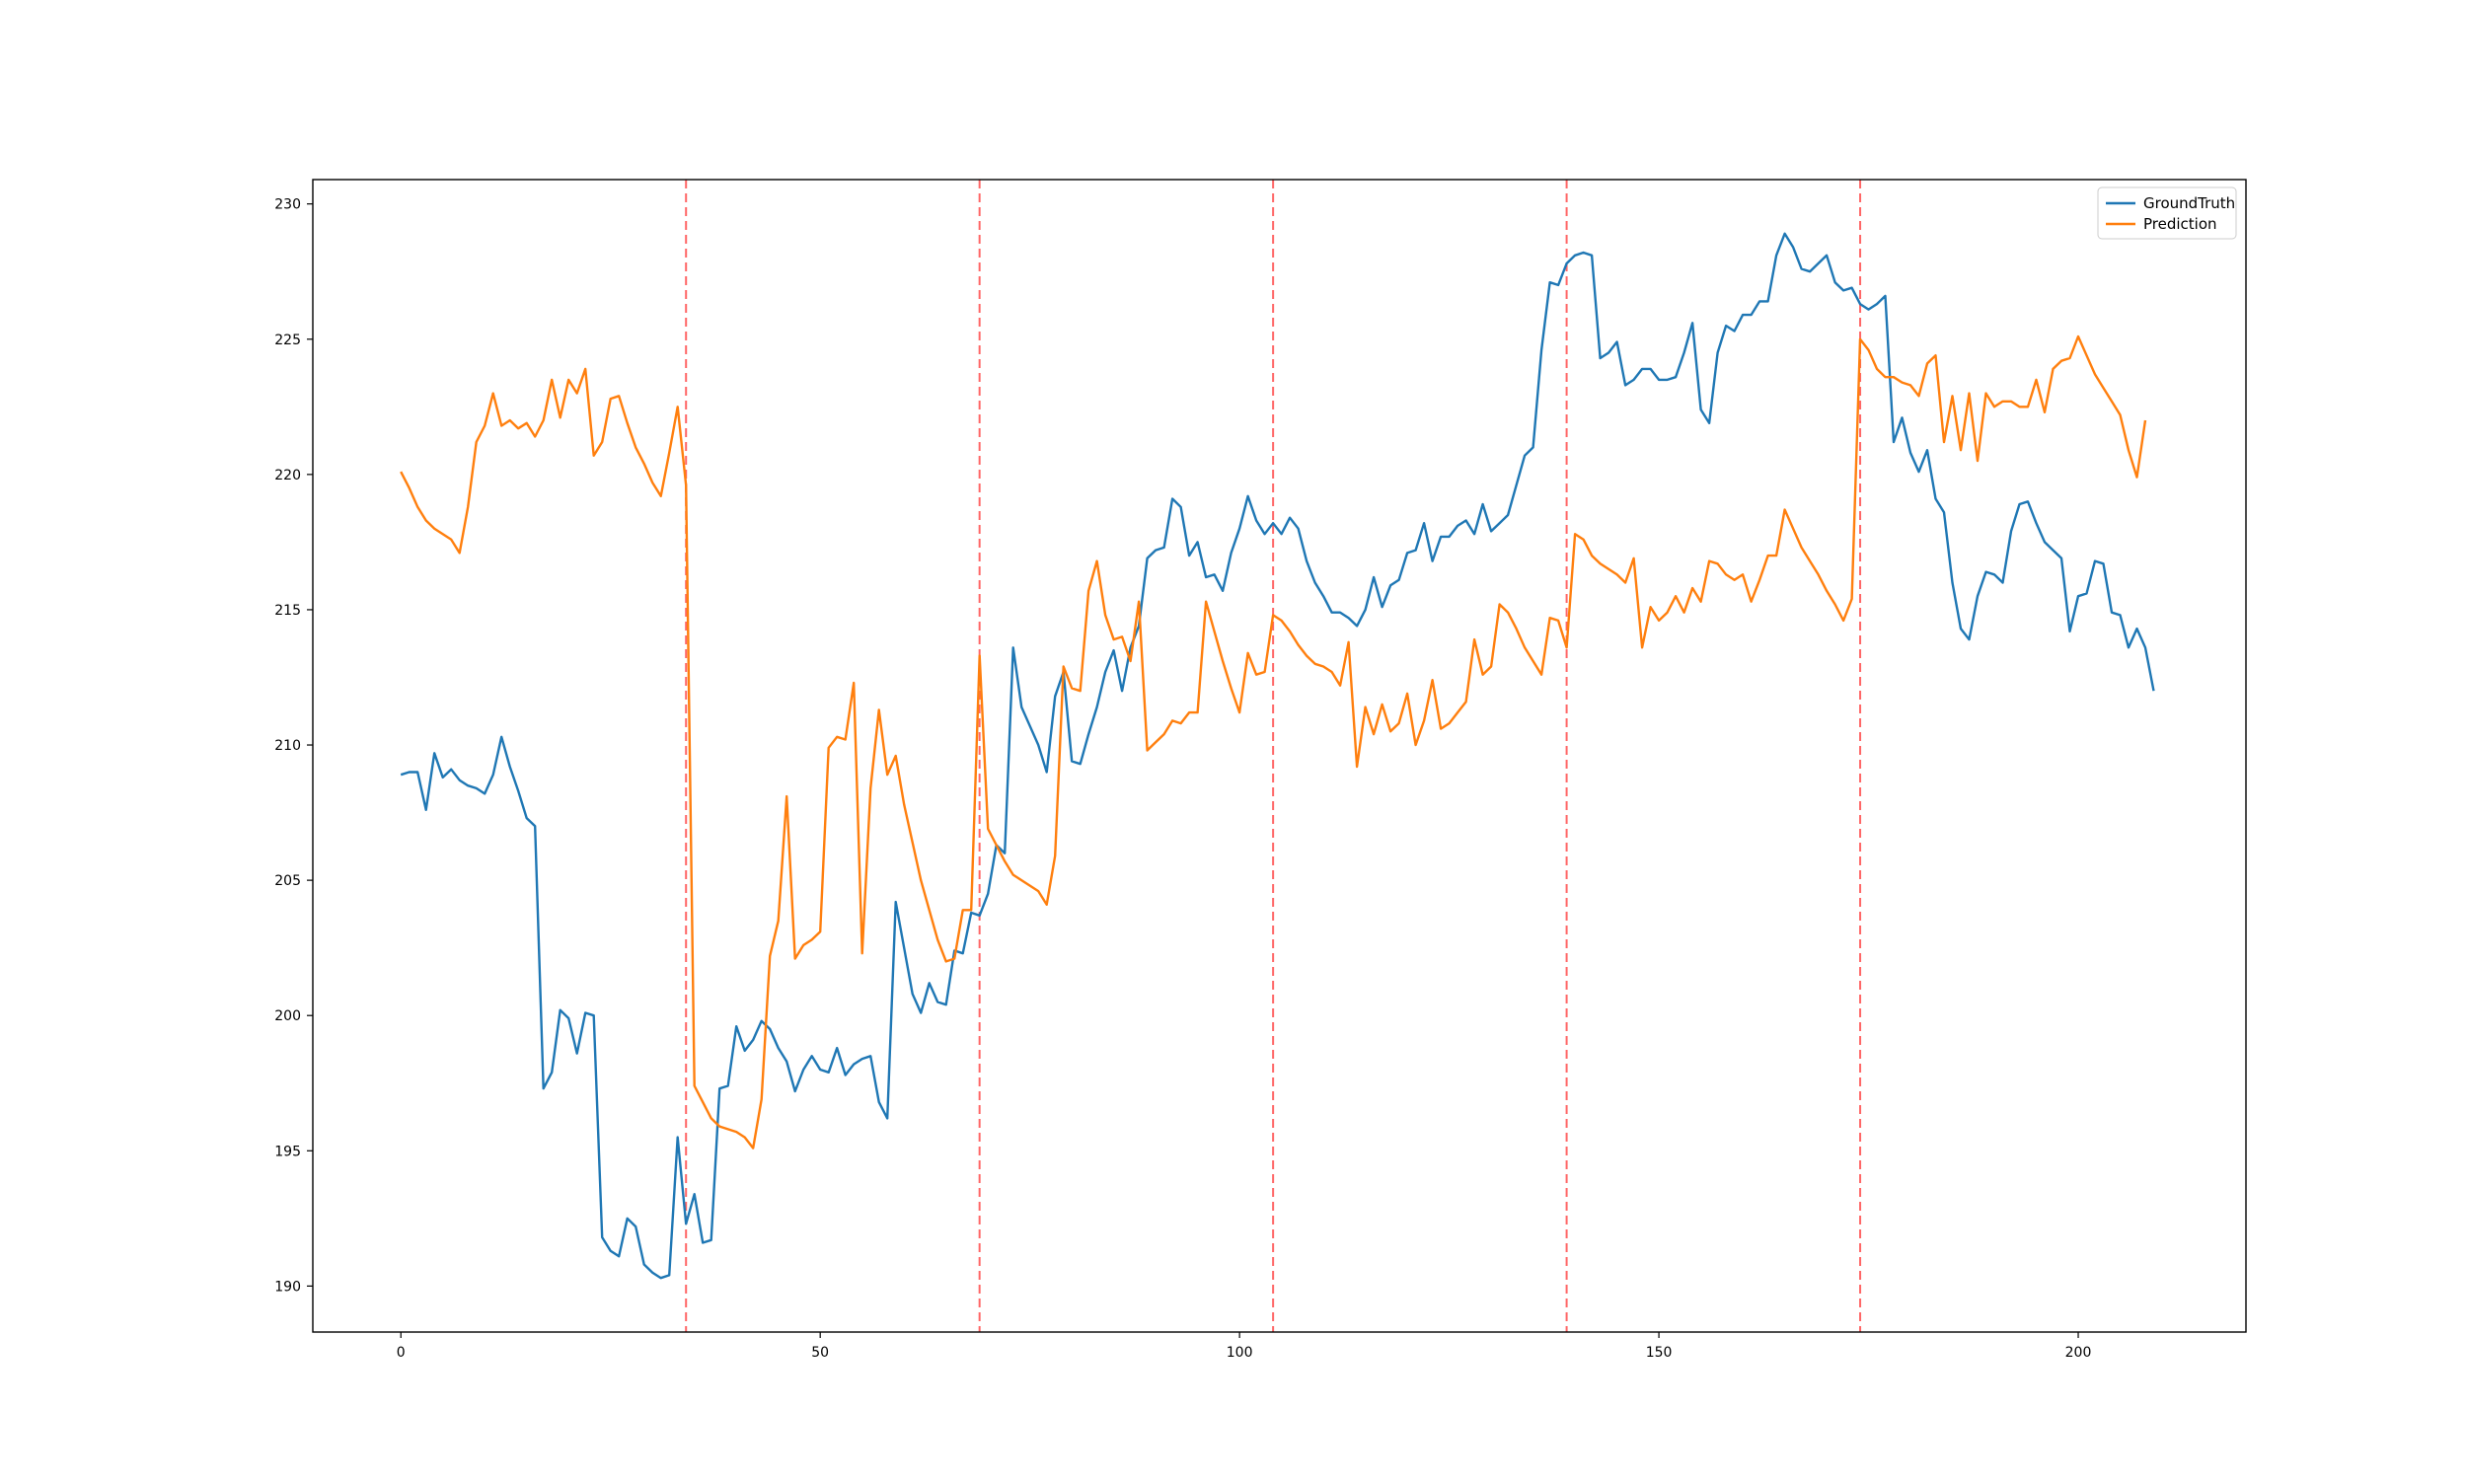  I want to click on x-tick-label: 50, so click(820, 1353).